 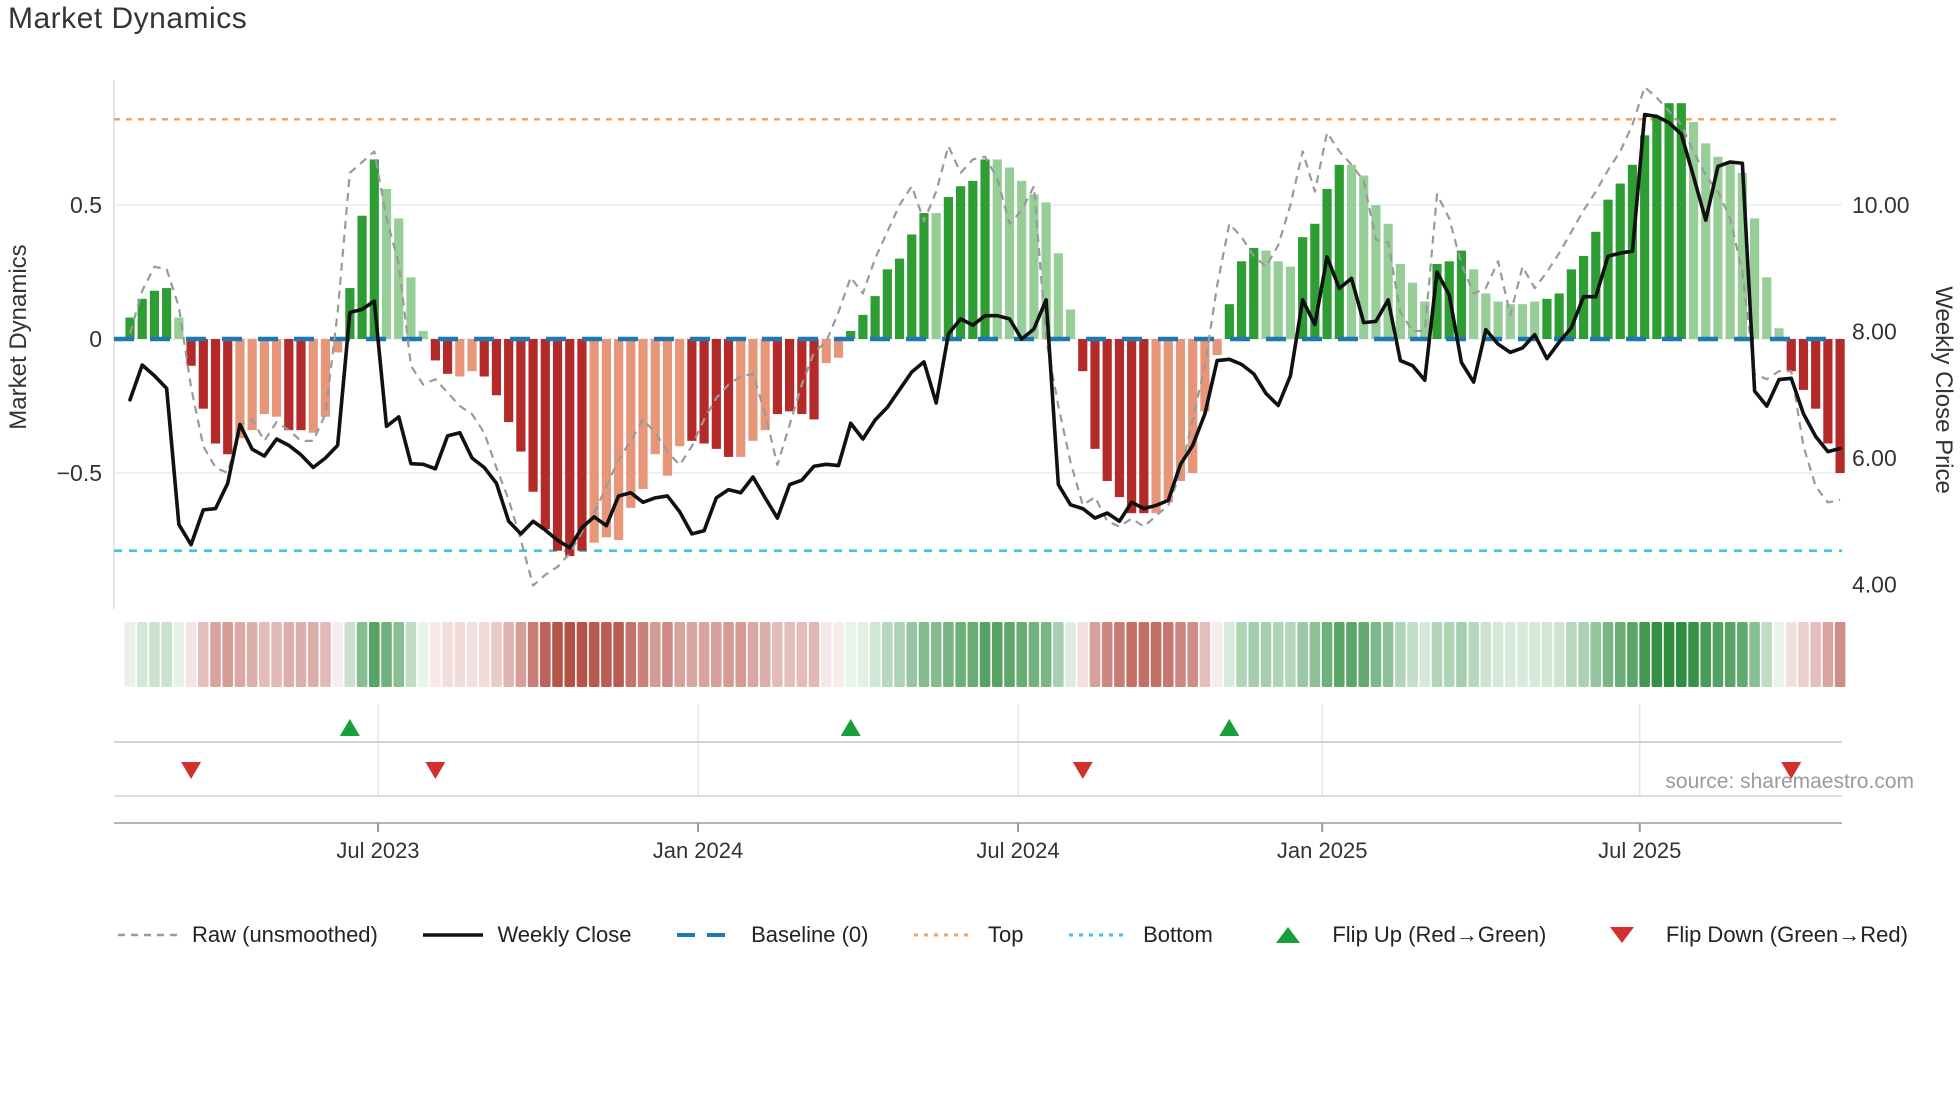 What do you see at coordinates (53, 339) in the screenshot?
I see `y-axis-left: 0.5 0 −0.5 Market Dynamics` at bounding box center [53, 339].